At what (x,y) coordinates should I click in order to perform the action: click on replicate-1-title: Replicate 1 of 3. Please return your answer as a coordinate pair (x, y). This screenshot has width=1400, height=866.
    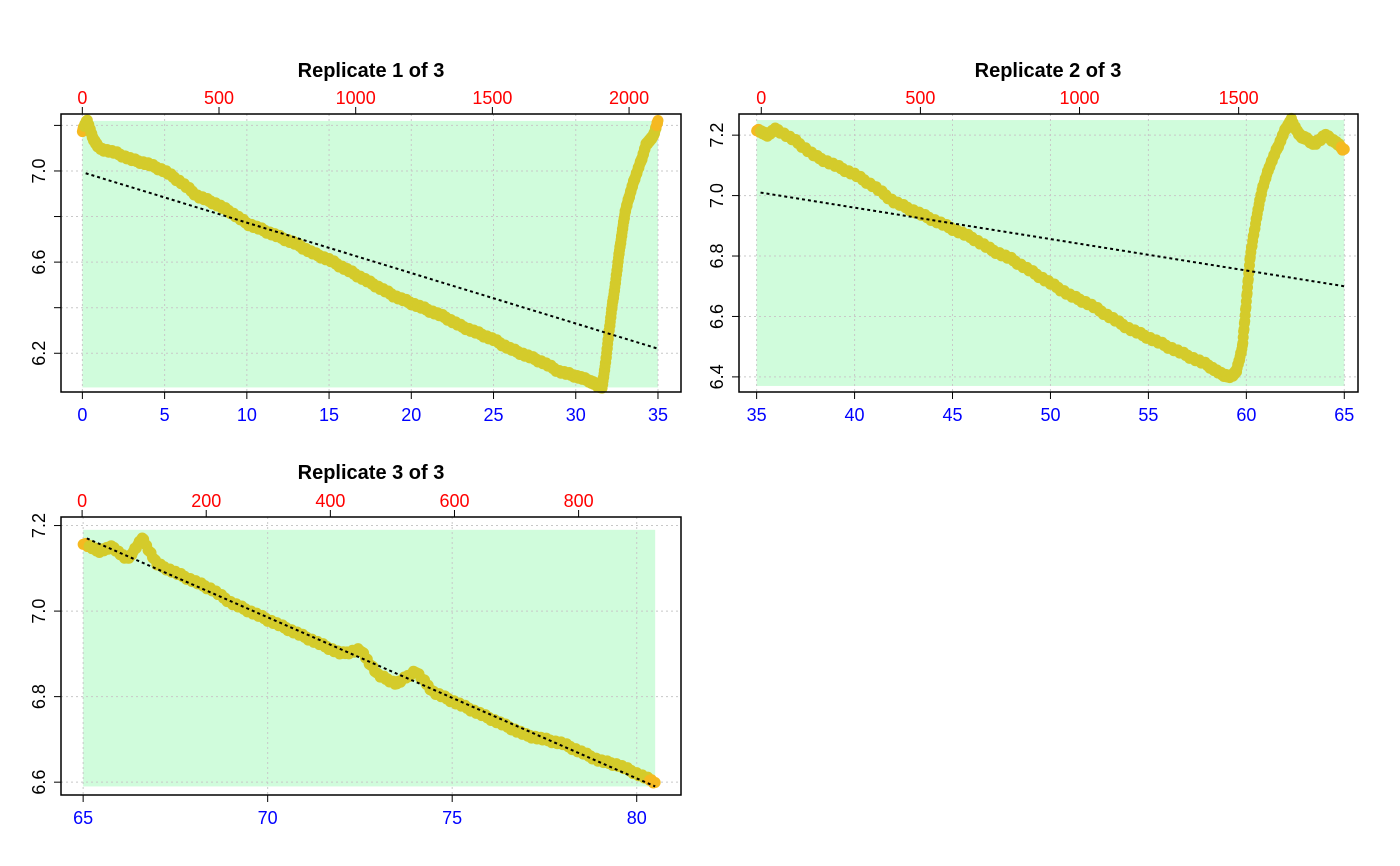
    Looking at the image, I should click on (371, 71).